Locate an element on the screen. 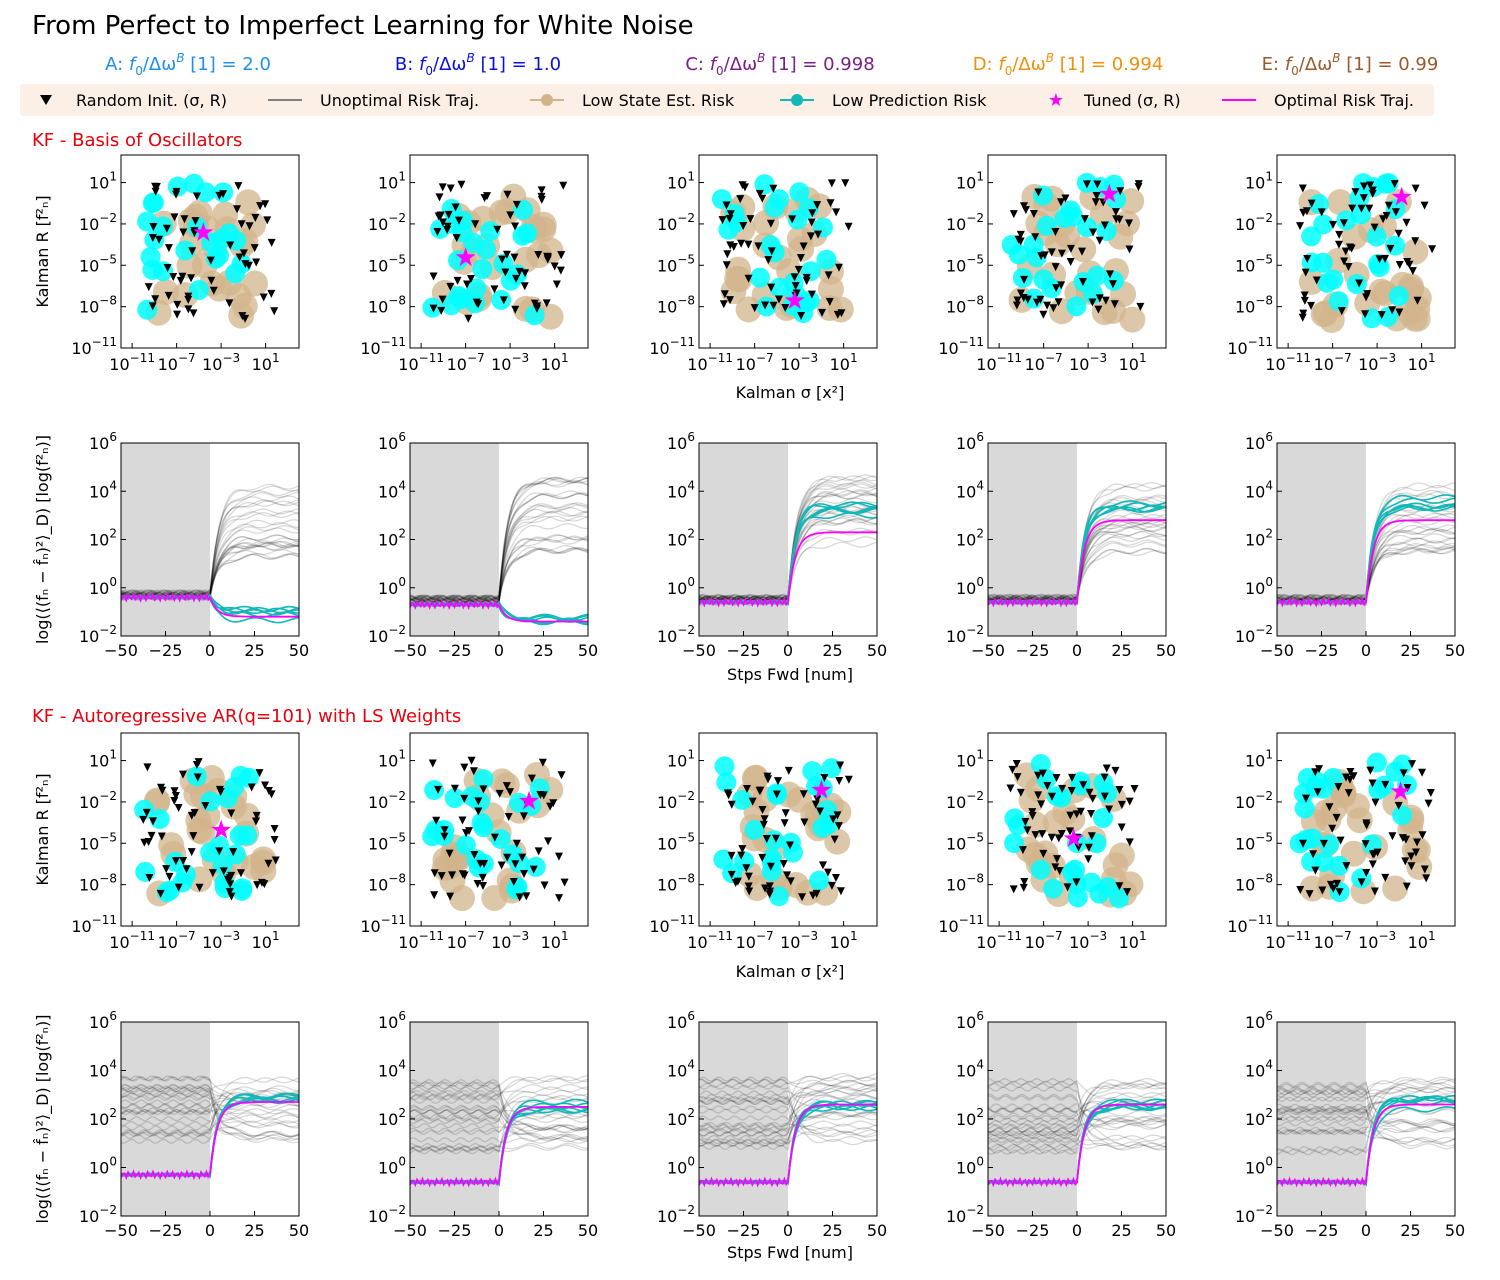 The height and width of the screenshot is (1280, 1500). y-tick-label: 10² is located at coordinates (392, 538).